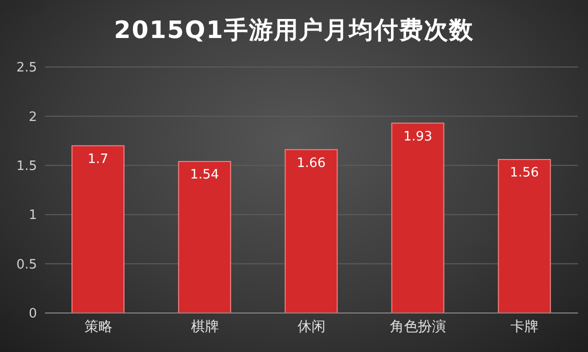 The image size is (588, 352). I want to click on y-tick-label: 2, so click(32, 117).